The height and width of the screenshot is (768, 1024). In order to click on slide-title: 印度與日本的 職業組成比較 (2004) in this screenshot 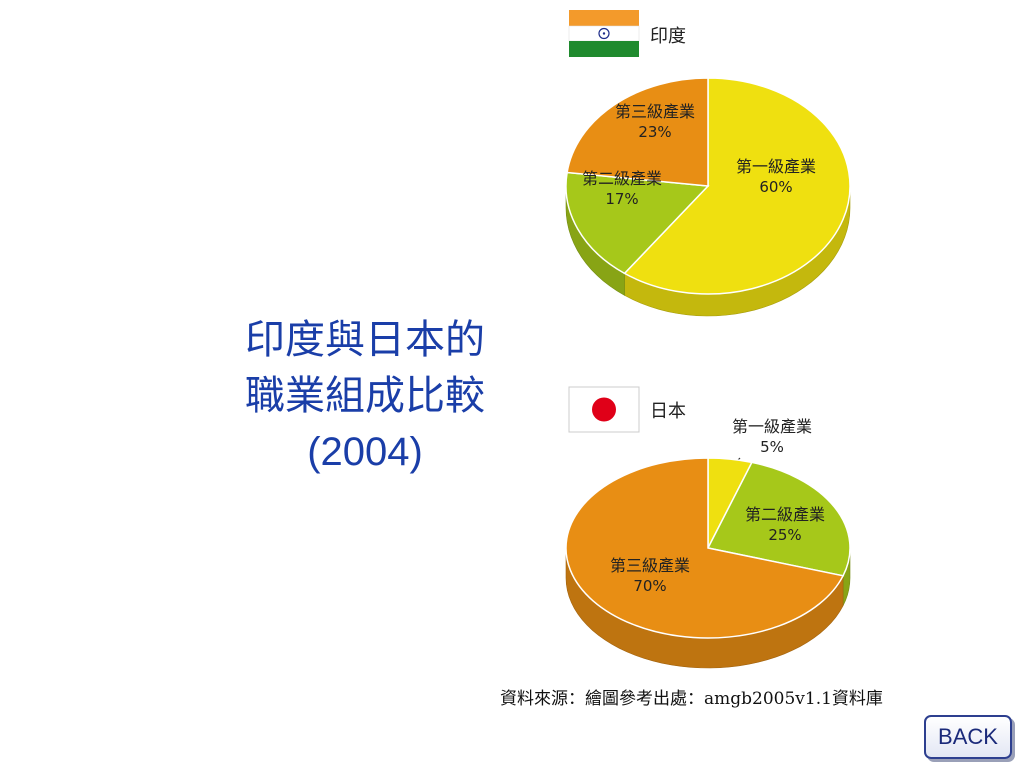, I will do `click(365, 396)`.